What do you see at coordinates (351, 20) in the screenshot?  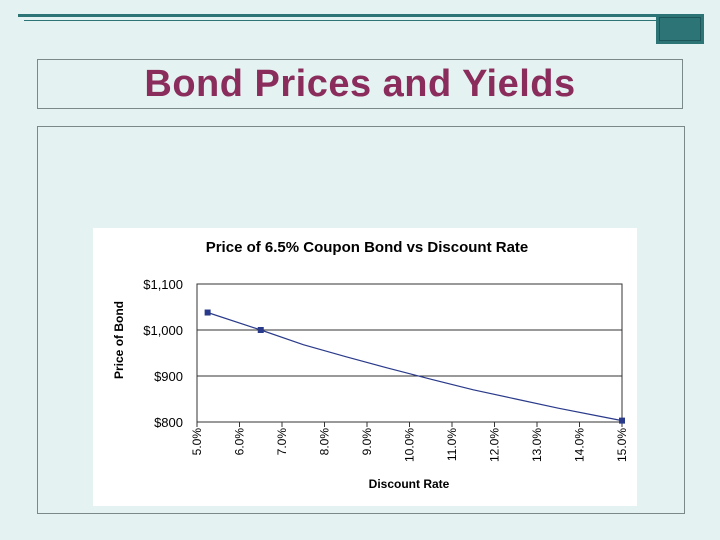 I see `top-rule-thin` at bounding box center [351, 20].